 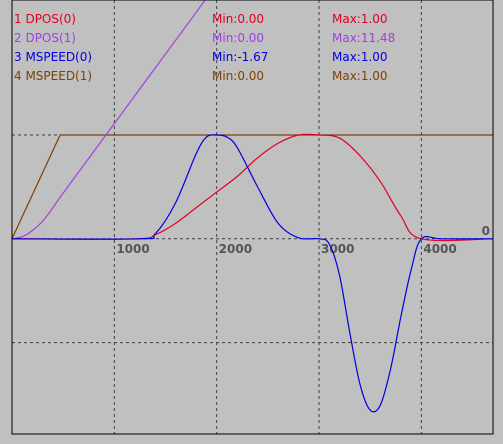 I want to click on x-tick-label: 2000, so click(x=235, y=249).